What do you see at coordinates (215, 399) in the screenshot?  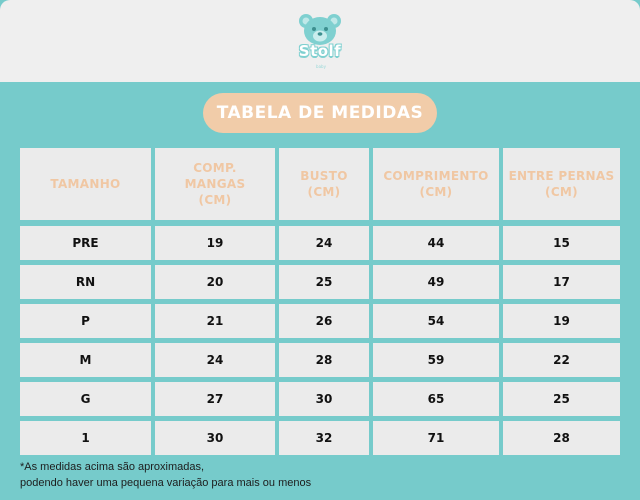 I see `cell-comp-mangas: 27` at bounding box center [215, 399].